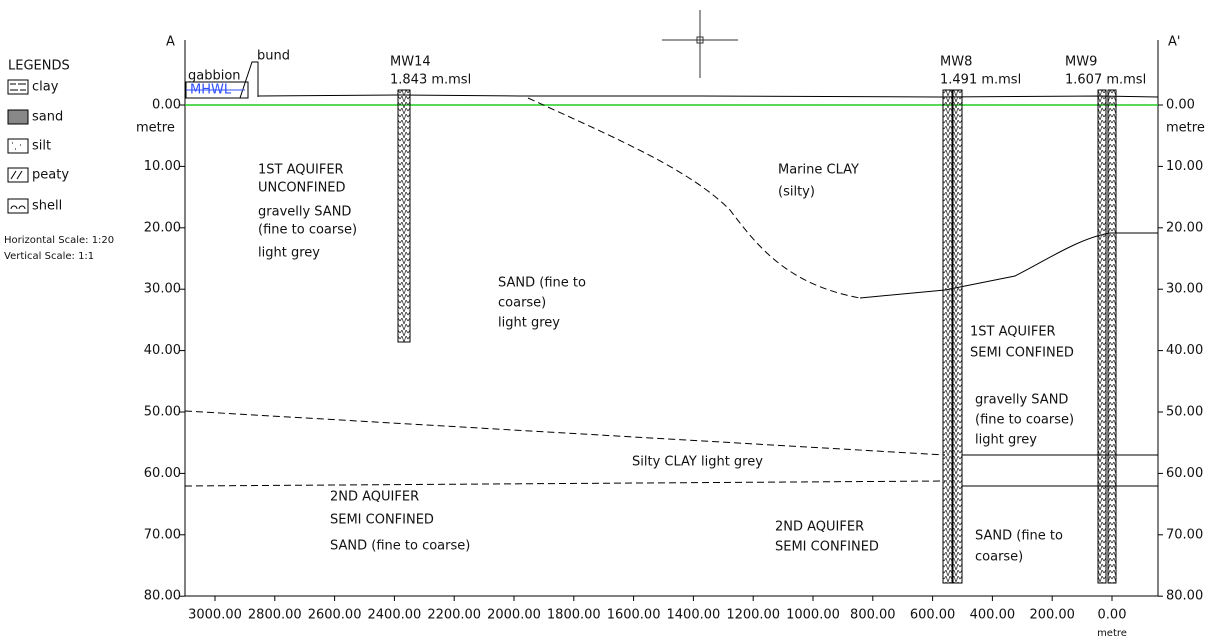 This screenshot has height=644, width=1229. What do you see at coordinates (430, 80) in the screenshot?
I see `well-level: 1.843 m.msl` at bounding box center [430, 80].